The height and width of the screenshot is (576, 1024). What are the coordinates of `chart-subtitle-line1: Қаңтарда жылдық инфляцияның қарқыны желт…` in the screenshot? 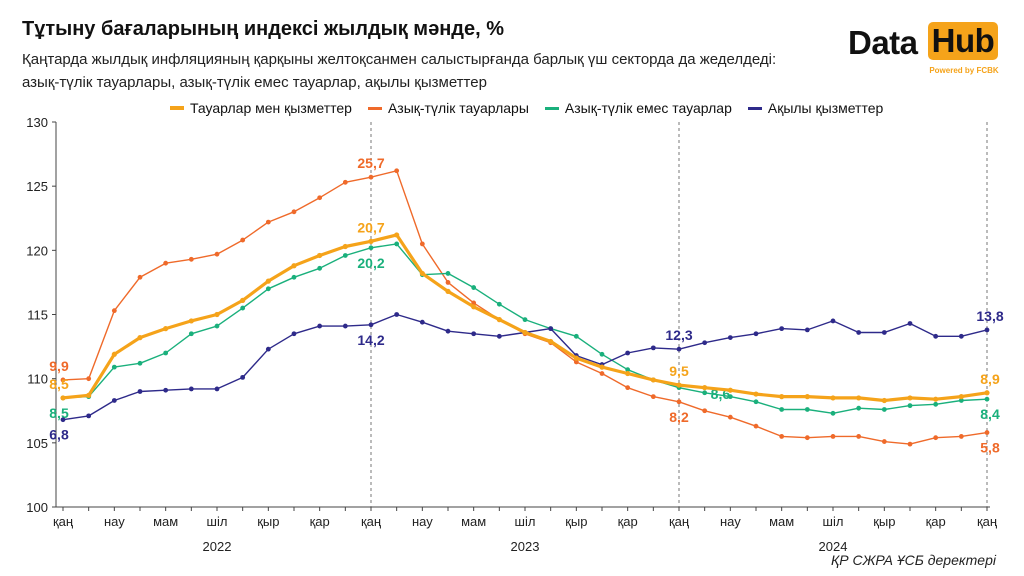 It's located at (399, 59).